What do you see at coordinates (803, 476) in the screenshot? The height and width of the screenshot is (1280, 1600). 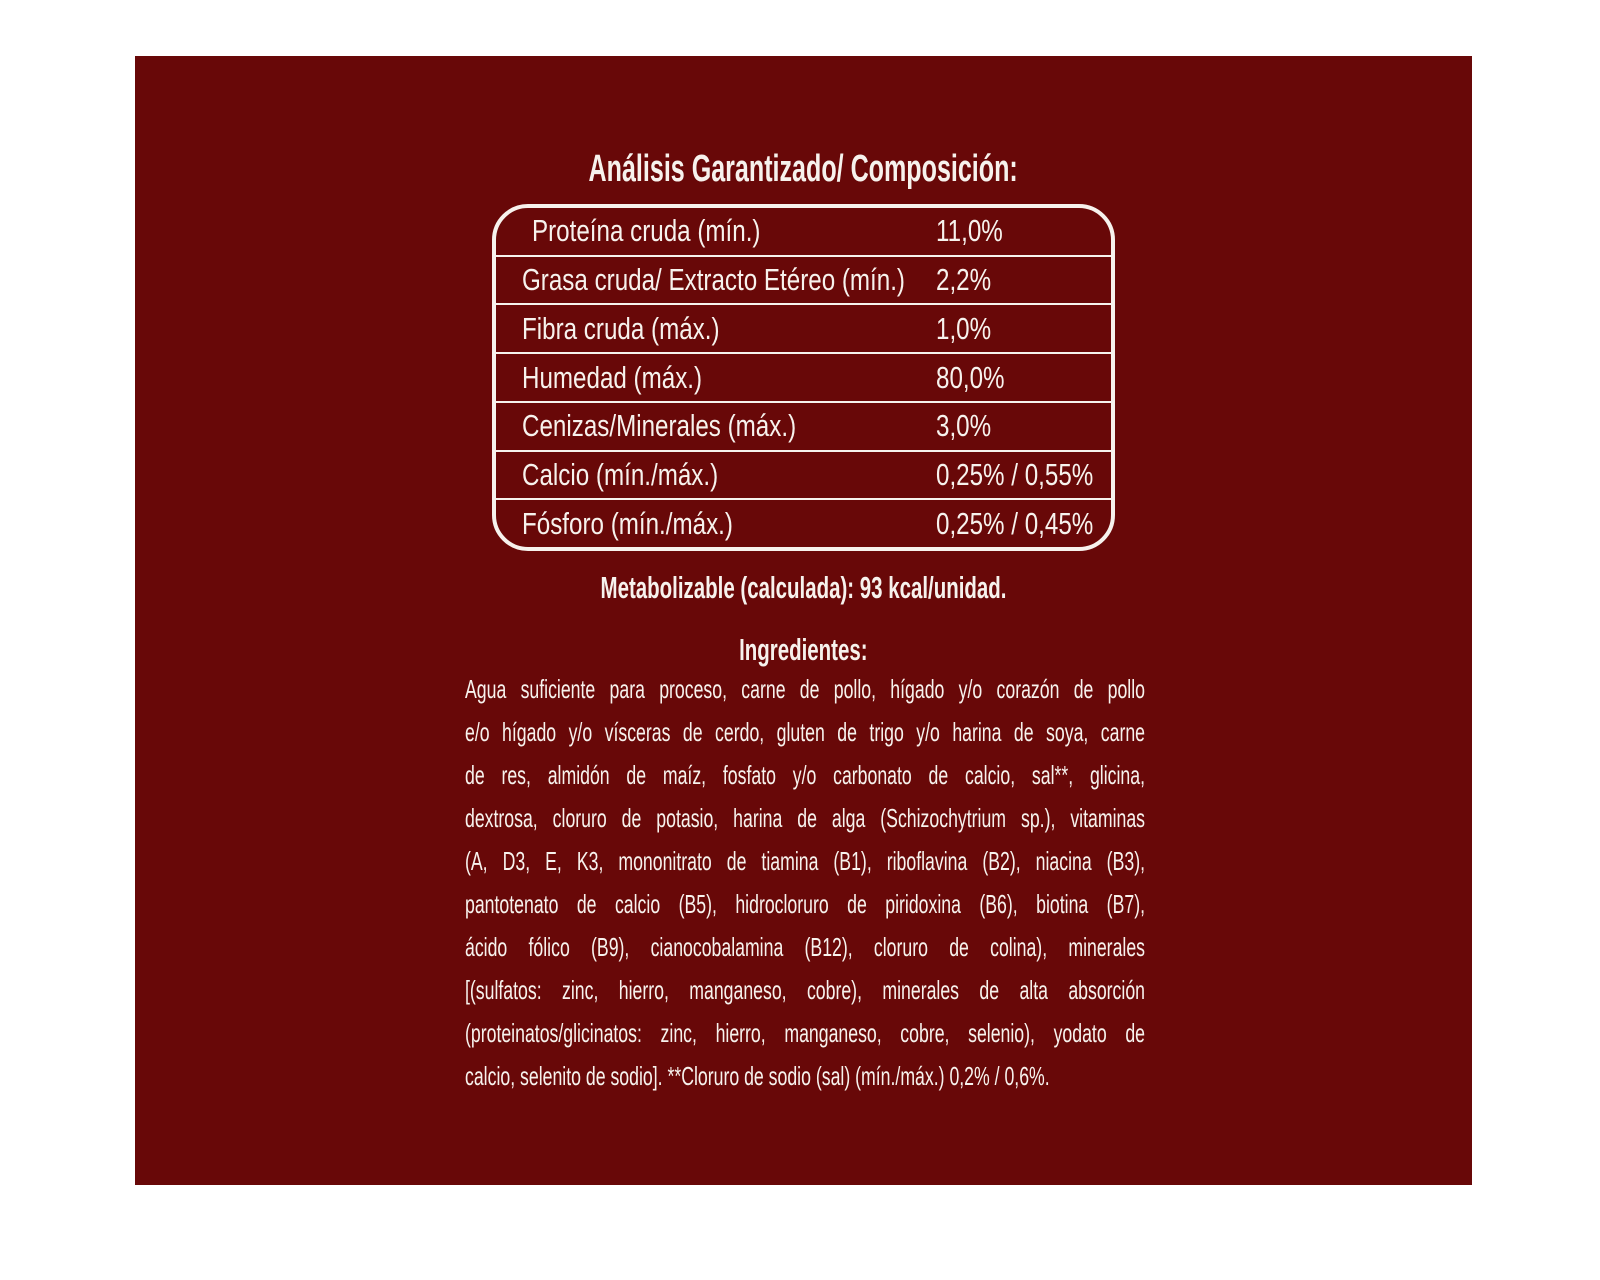 I see `table-row: Calcio (mín./máx.) 0,25% / 0,55%` at bounding box center [803, 476].